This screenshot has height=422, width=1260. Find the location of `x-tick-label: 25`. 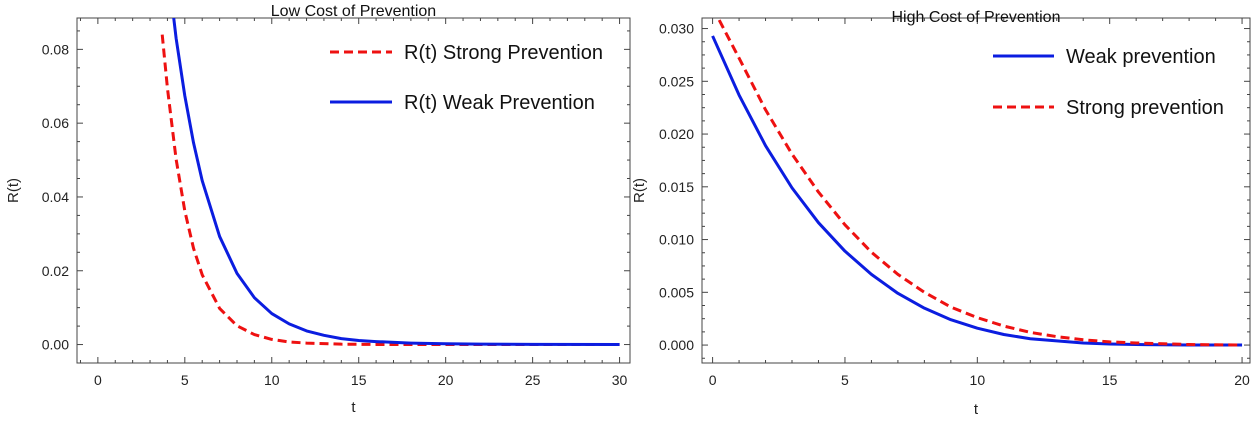

x-tick-label: 25 is located at coordinates (533, 380).